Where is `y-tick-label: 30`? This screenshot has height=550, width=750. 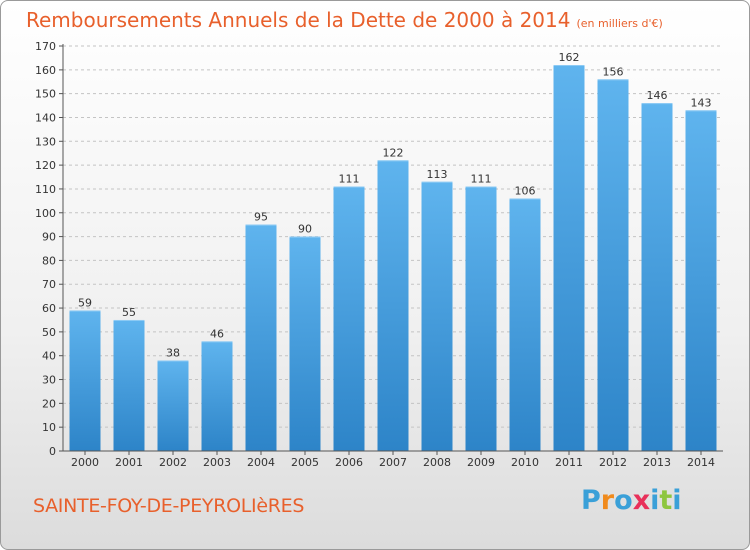
y-tick-label: 30 is located at coordinates (49, 380).